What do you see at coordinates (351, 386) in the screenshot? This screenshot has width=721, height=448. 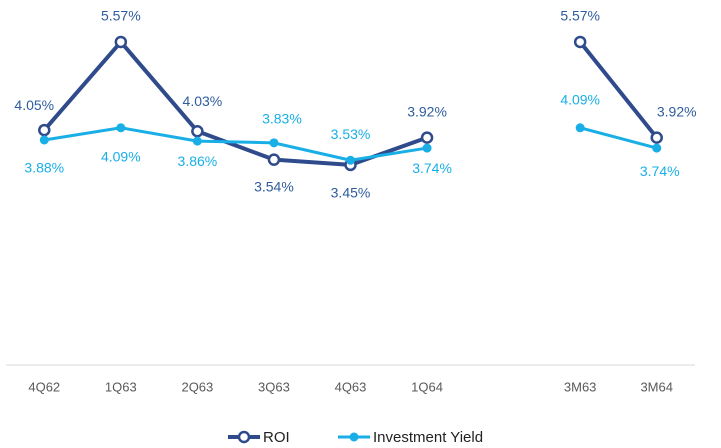 I see `x-tick-label: 4Q63` at bounding box center [351, 386].